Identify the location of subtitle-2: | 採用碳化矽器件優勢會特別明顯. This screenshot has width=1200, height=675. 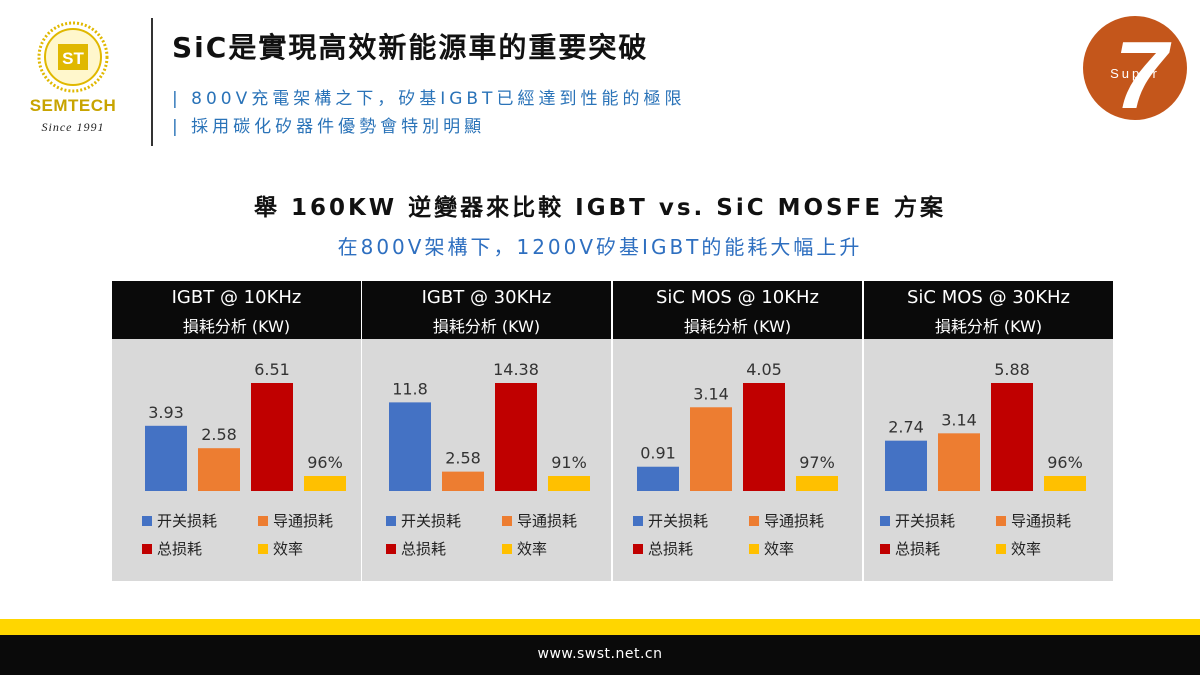
(329, 127).